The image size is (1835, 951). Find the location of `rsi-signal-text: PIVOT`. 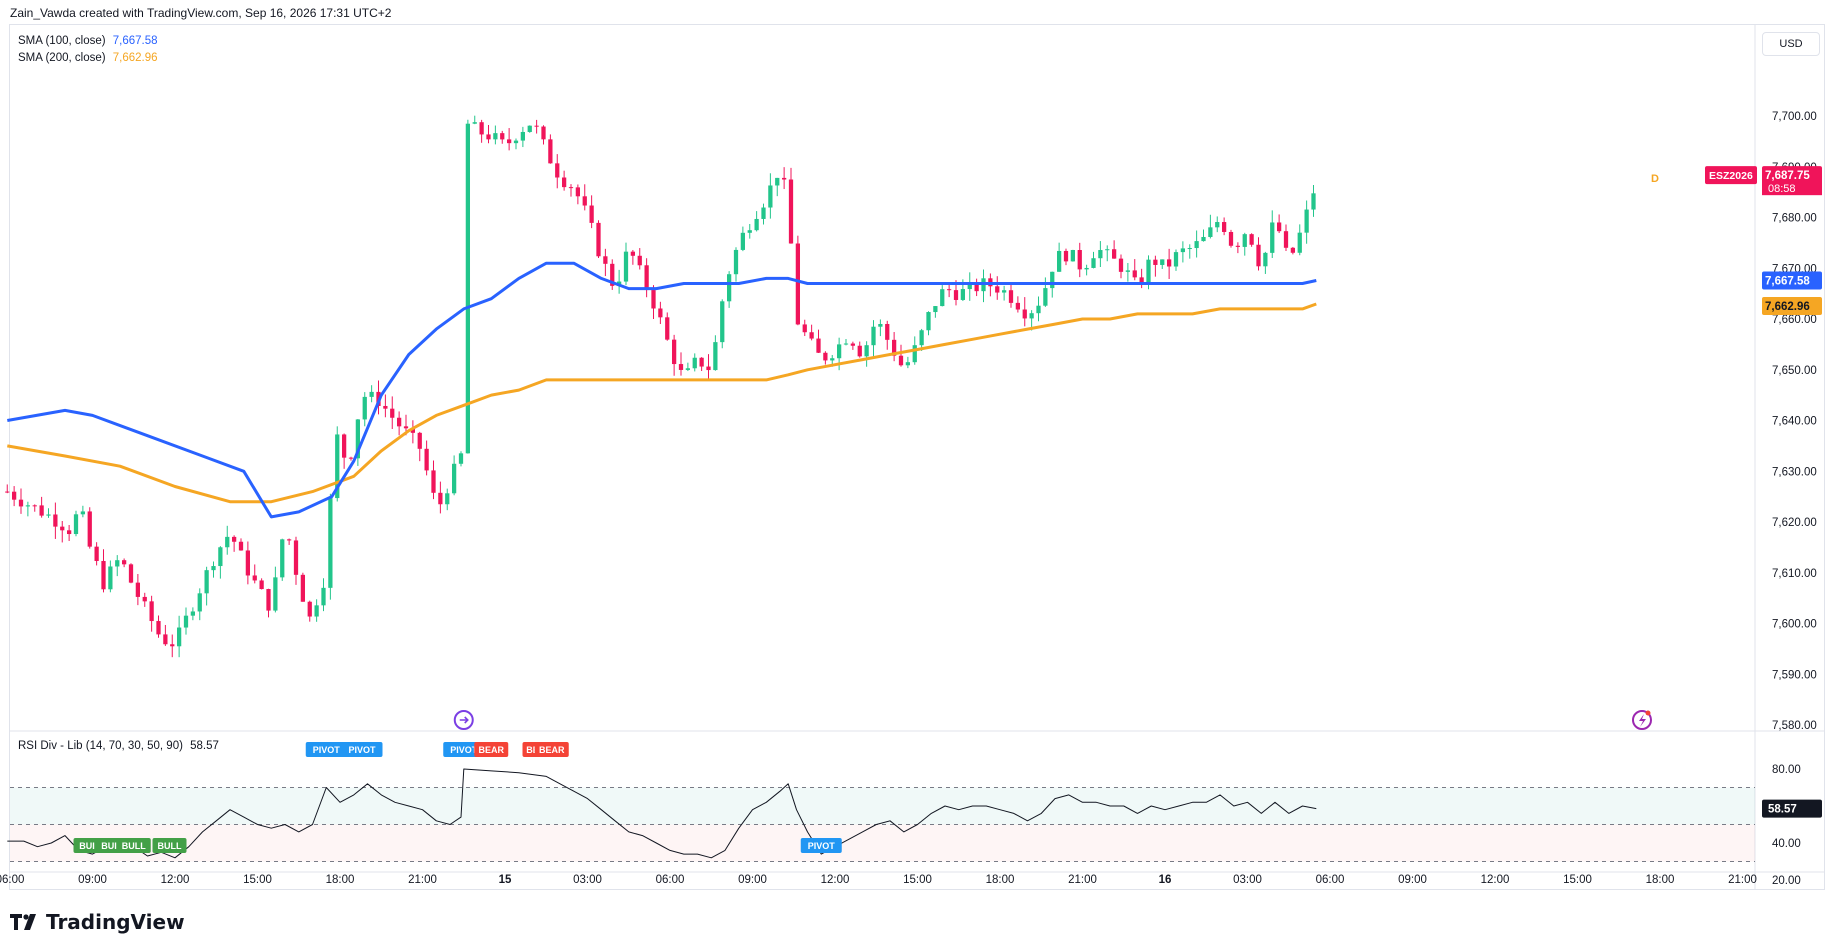

rsi-signal-text: PIVOT is located at coordinates (464, 750).